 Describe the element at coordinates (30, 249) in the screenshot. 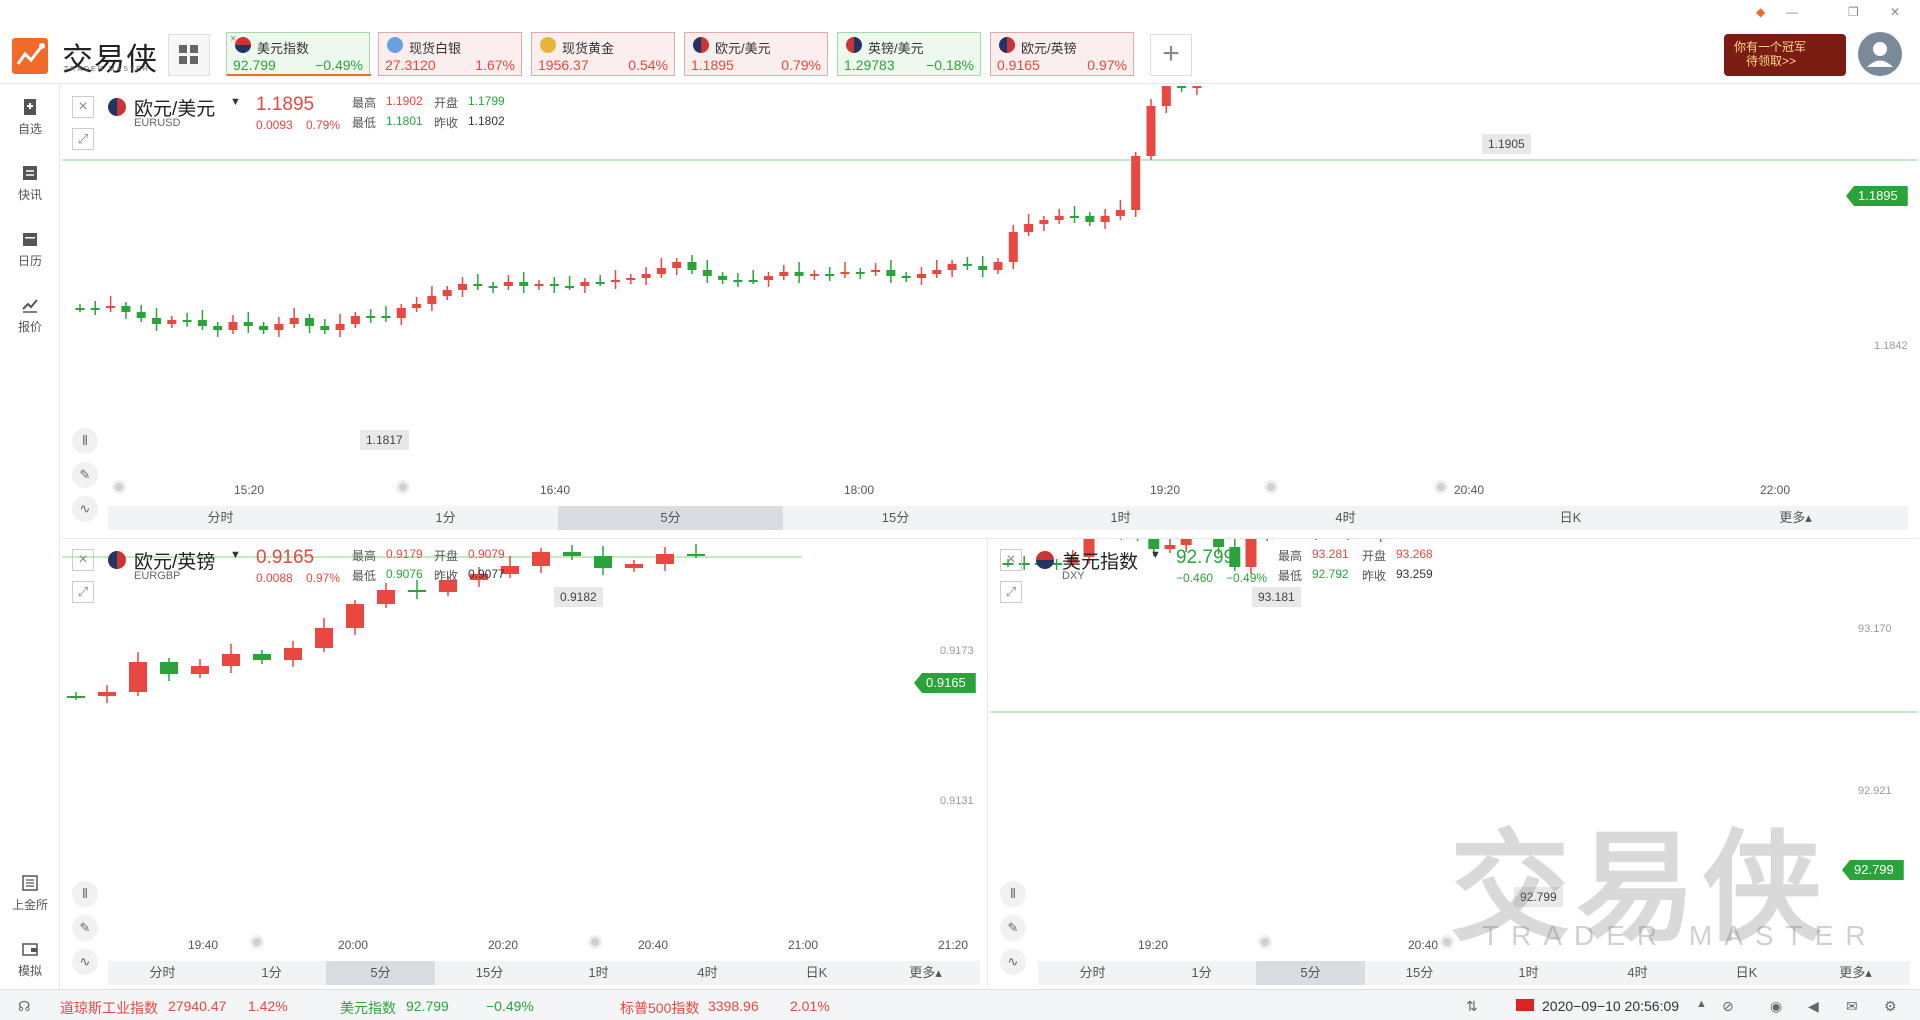

I see `sidebar-item-calendar: 日历` at that location.